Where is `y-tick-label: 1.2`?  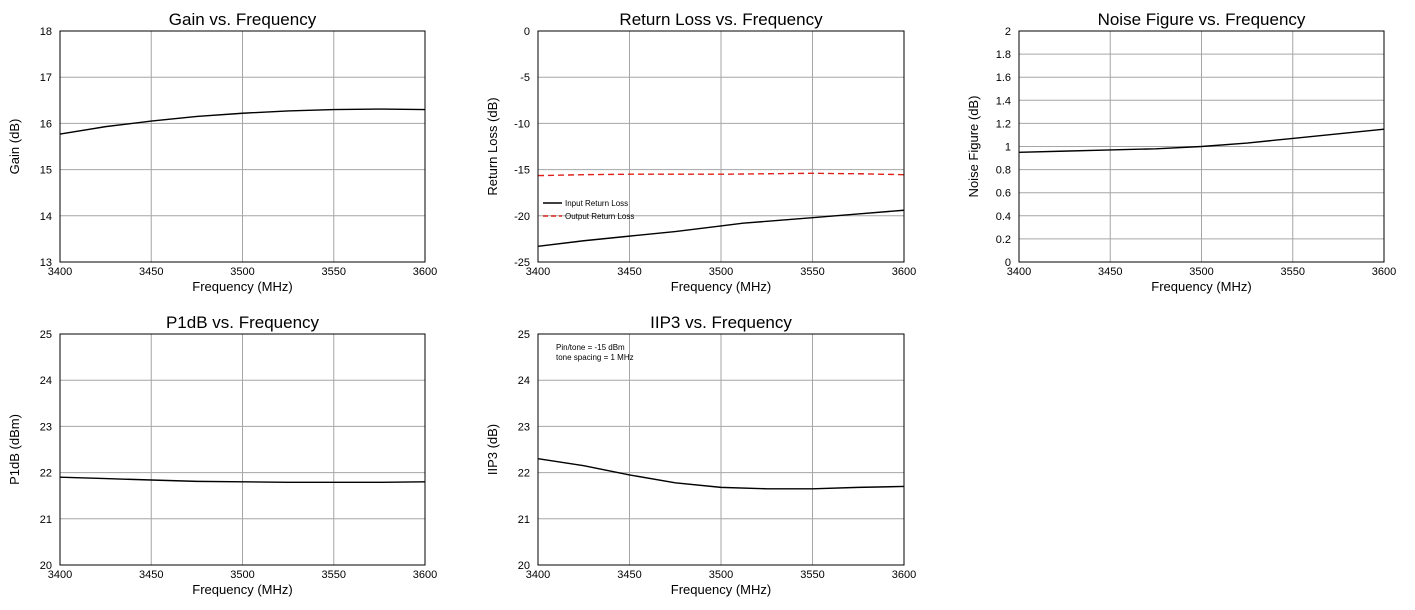
y-tick-label: 1.2 is located at coordinates (1003, 124).